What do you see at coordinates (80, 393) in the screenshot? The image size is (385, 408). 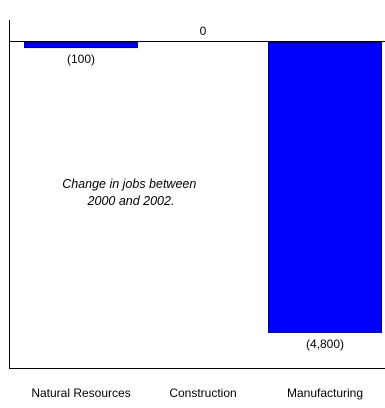 I see `category-label-natural-resources: Natural Resources` at bounding box center [80, 393].